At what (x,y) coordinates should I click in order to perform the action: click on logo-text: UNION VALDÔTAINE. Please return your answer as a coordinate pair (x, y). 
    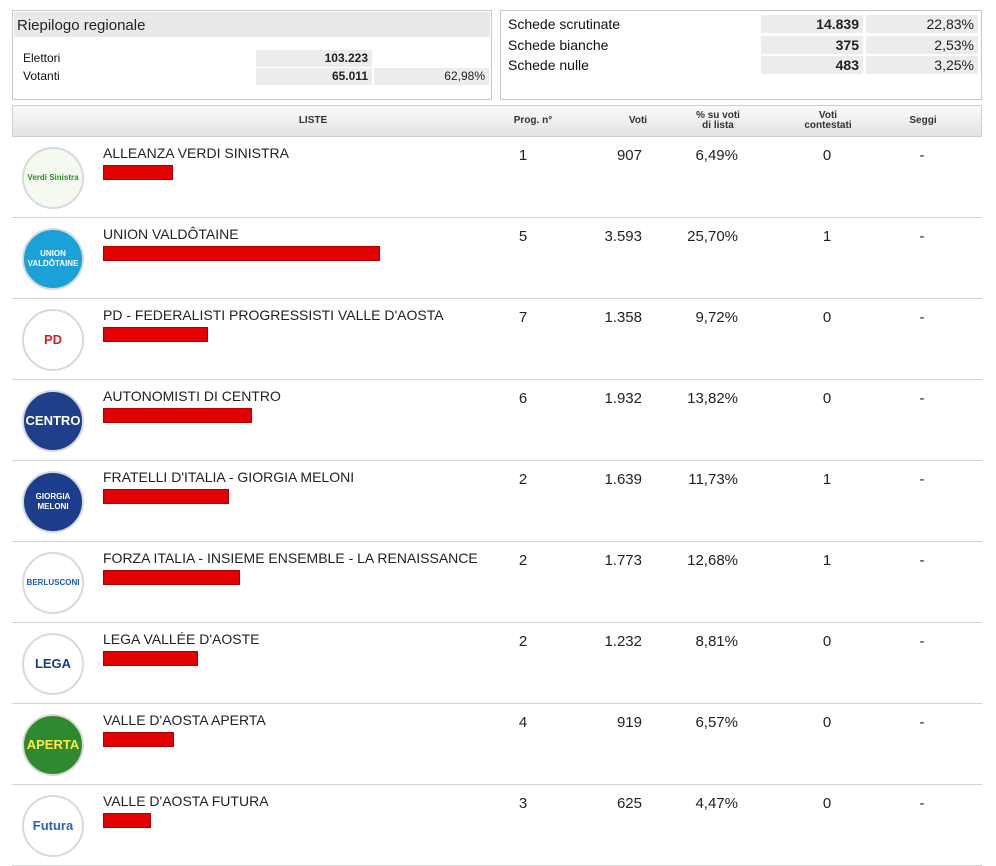
    Looking at the image, I should click on (53, 258).